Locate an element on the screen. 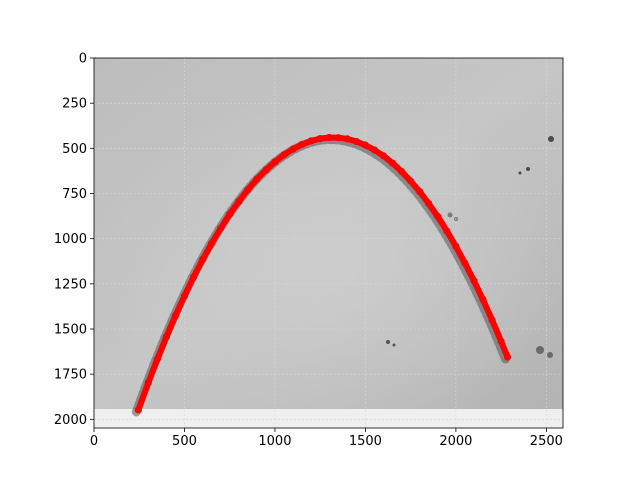 The width and height of the screenshot is (640, 480). y-tick-label: 2000 is located at coordinates (70, 420).